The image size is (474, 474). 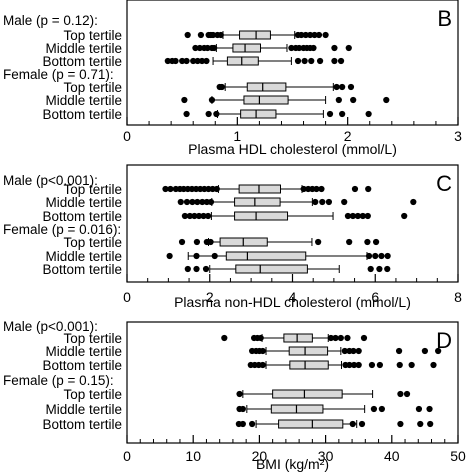 What do you see at coordinates (292, 149) in the screenshot?
I see `x-axis-label: Plasma HDL cholesterol (mmol/L)` at bounding box center [292, 149].